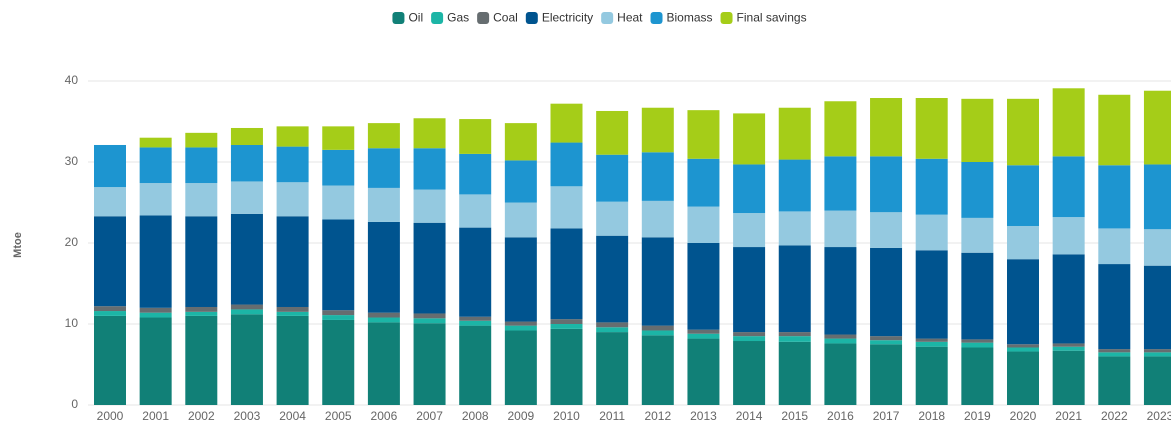 The height and width of the screenshot is (423, 1171). I want to click on y-tick-label: 40, so click(72, 80).